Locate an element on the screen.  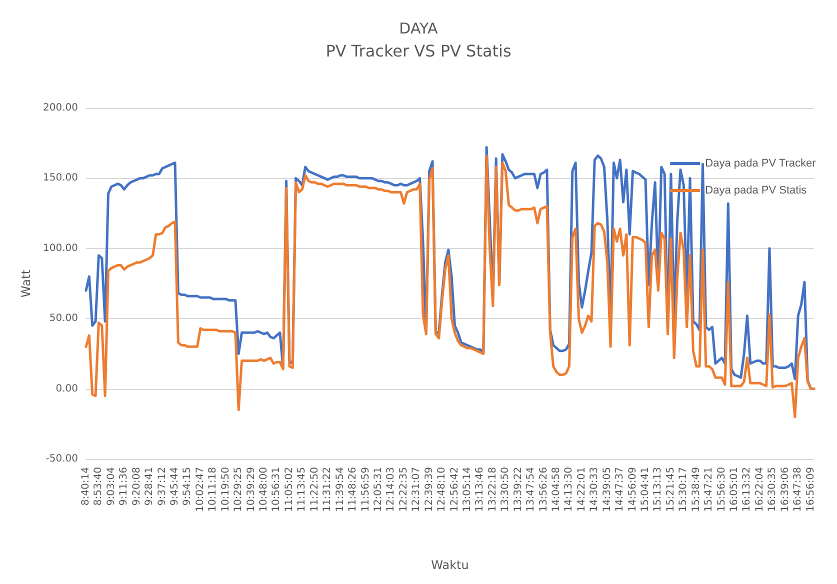
x-axis-title: Waktu is located at coordinates (450, 565).